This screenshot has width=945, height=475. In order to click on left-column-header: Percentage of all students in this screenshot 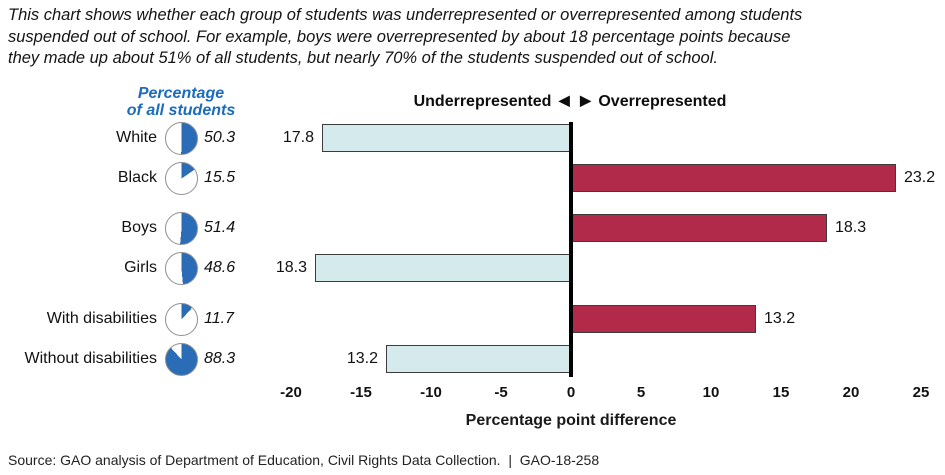, I will do `click(181, 102)`.